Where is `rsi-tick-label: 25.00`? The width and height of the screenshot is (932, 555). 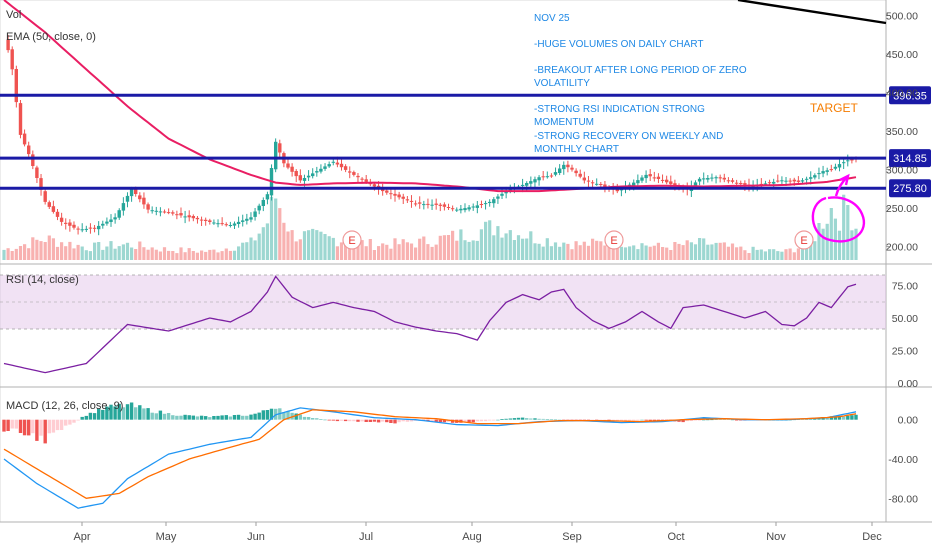
rsi-tick-label: 25.00 is located at coordinates (905, 352).